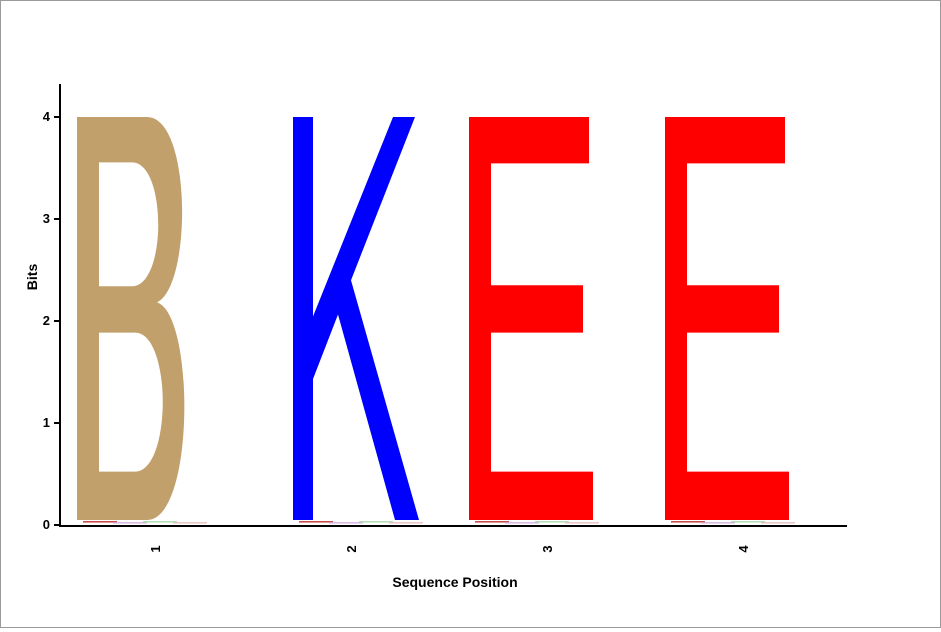  I want to click on logo-letter-k, so click(356, 318).